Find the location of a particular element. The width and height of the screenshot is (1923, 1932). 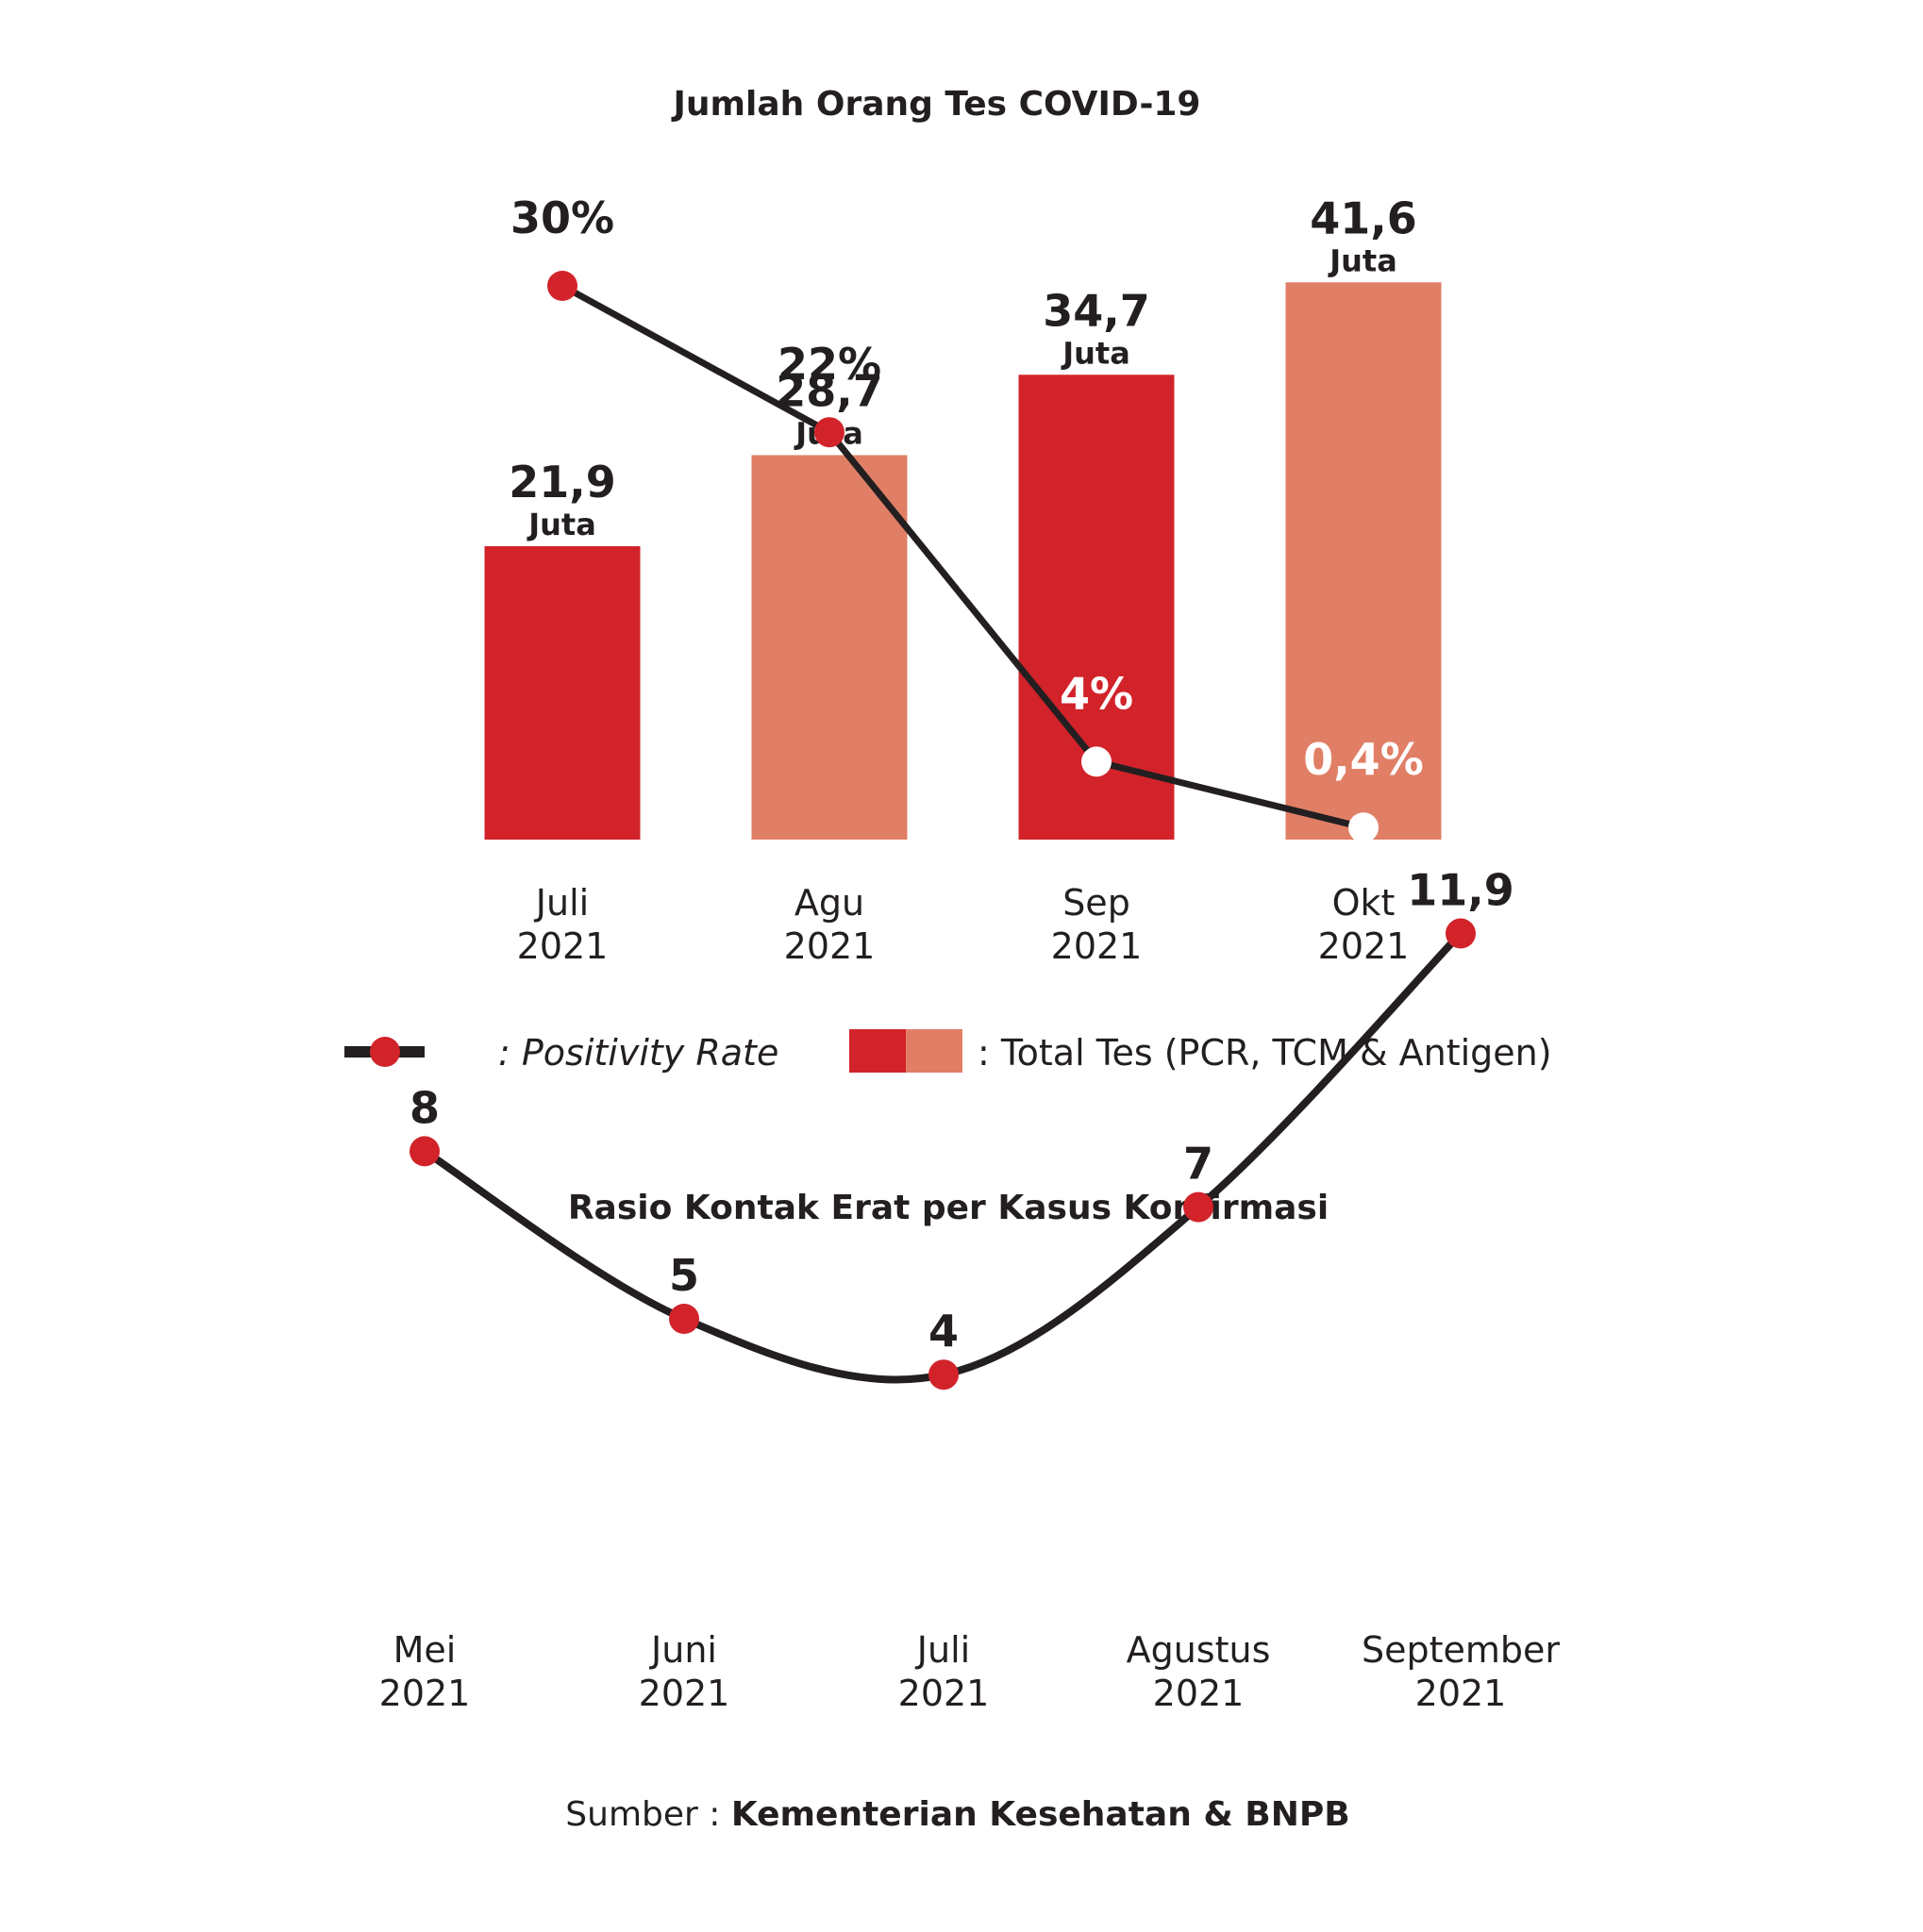

legend-bar-swatch-dark is located at coordinates (877, 1051).